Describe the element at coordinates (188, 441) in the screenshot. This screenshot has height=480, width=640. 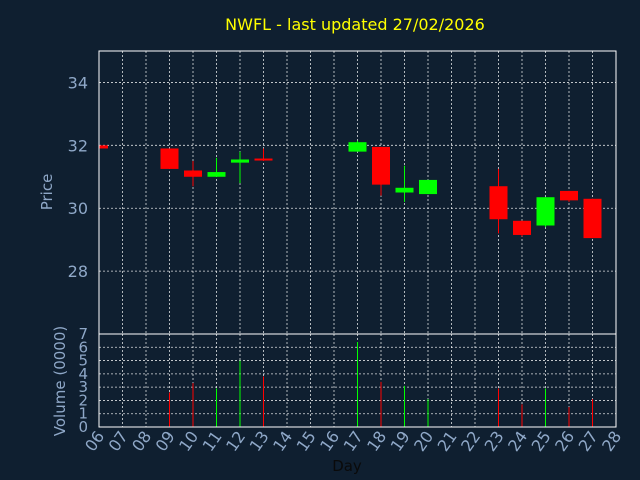
I see `day-tick-label: 10` at that location.